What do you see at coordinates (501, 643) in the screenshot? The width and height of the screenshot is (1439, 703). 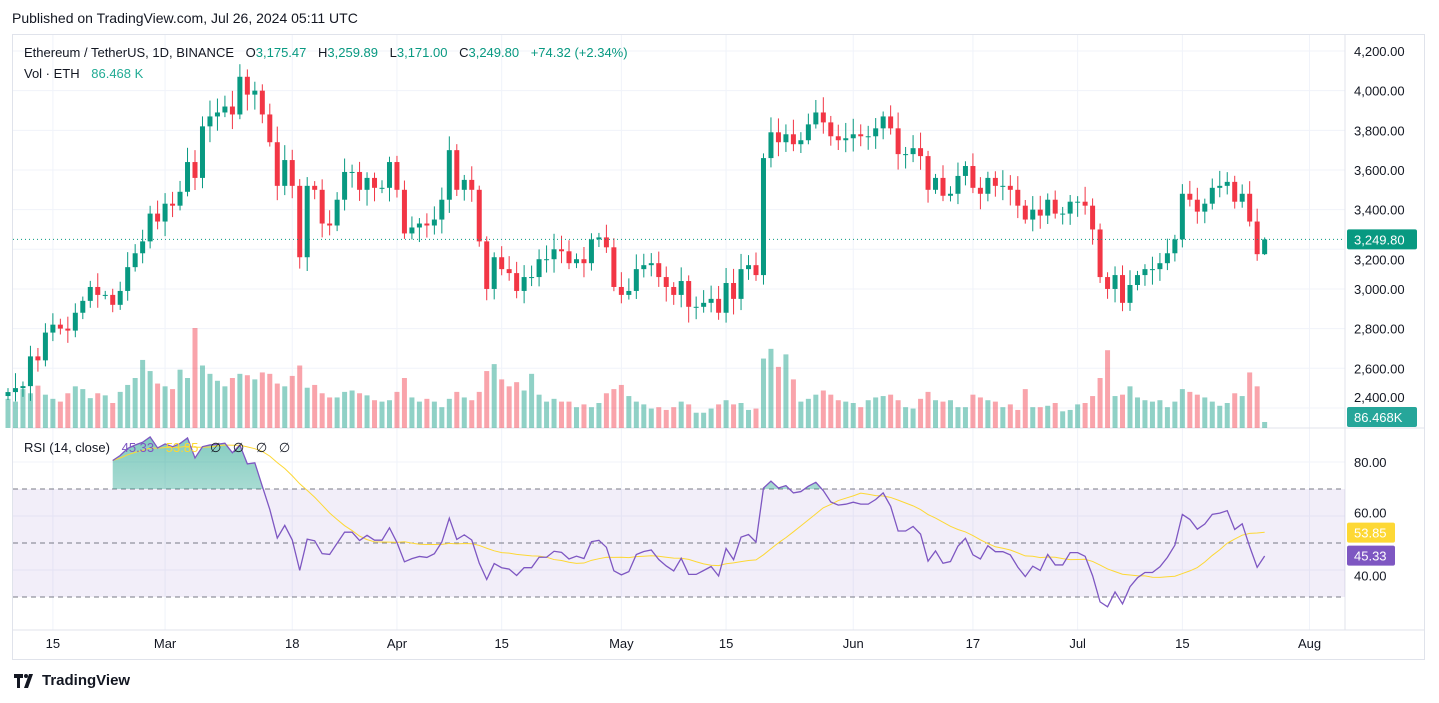 I see `time-tick-label: 15` at bounding box center [501, 643].